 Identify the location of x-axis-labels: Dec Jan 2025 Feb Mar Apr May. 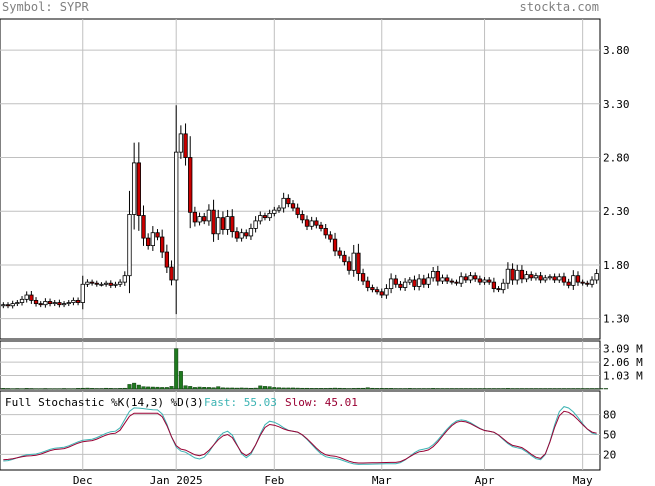
(333, 480).